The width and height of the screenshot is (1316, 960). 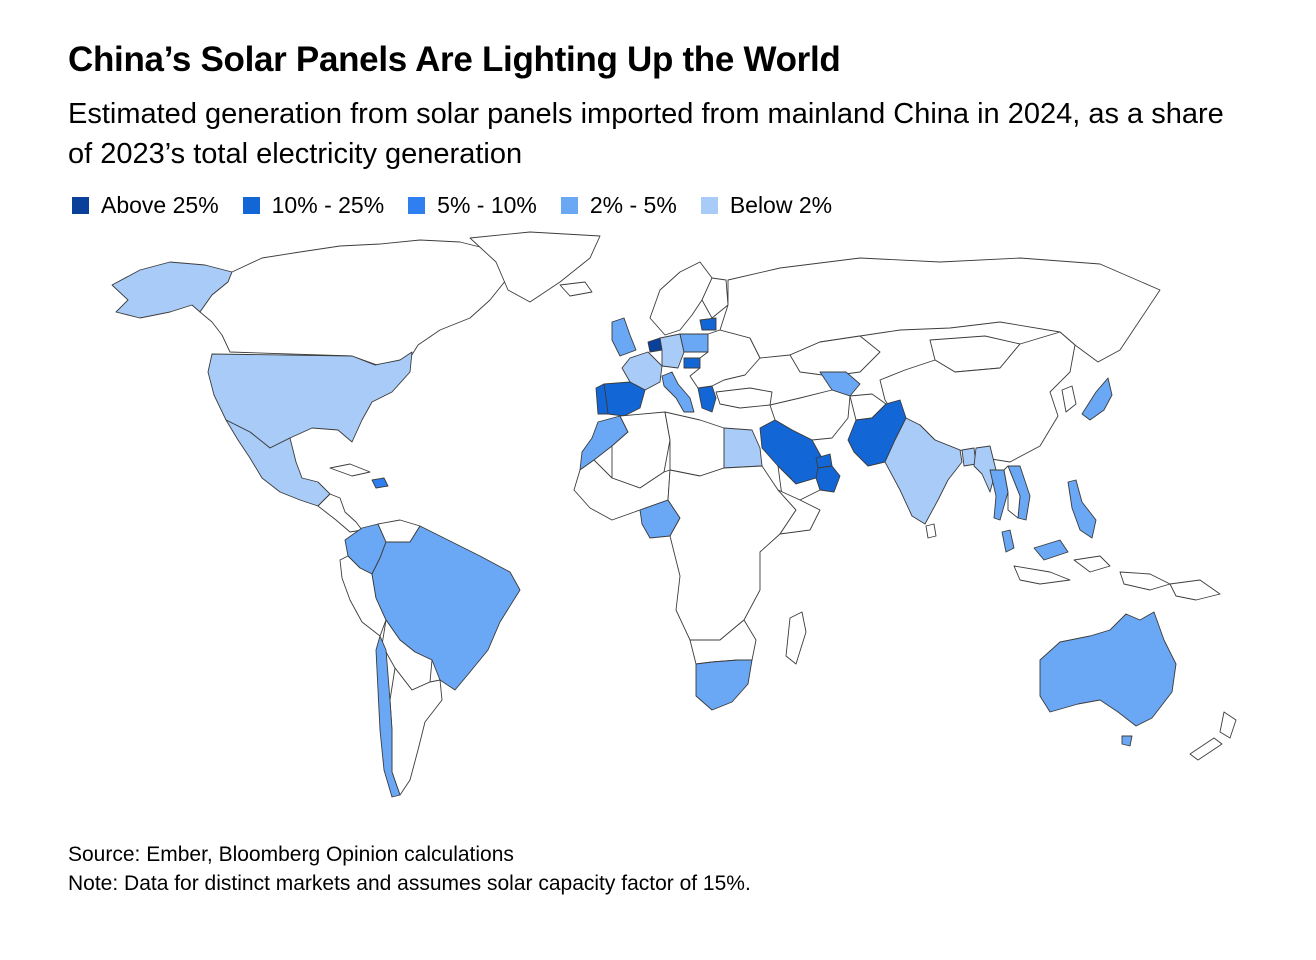 What do you see at coordinates (715, 298) in the screenshot?
I see `country-finland` at bounding box center [715, 298].